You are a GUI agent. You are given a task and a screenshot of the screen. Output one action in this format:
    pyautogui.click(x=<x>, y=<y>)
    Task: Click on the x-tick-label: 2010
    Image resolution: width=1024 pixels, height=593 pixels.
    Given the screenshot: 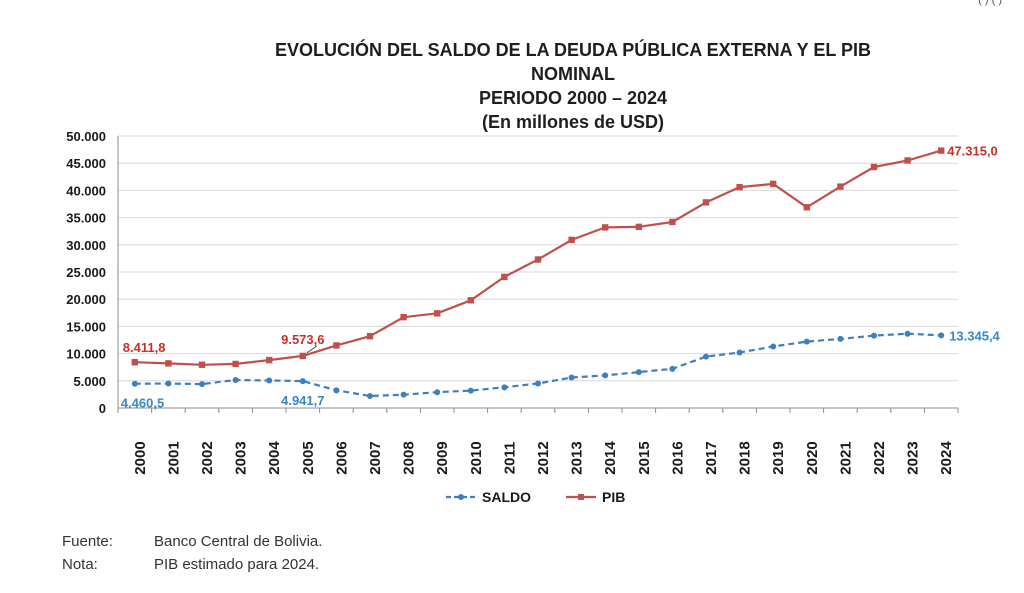 What is the action you would take?
    pyautogui.click(x=476, y=457)
    